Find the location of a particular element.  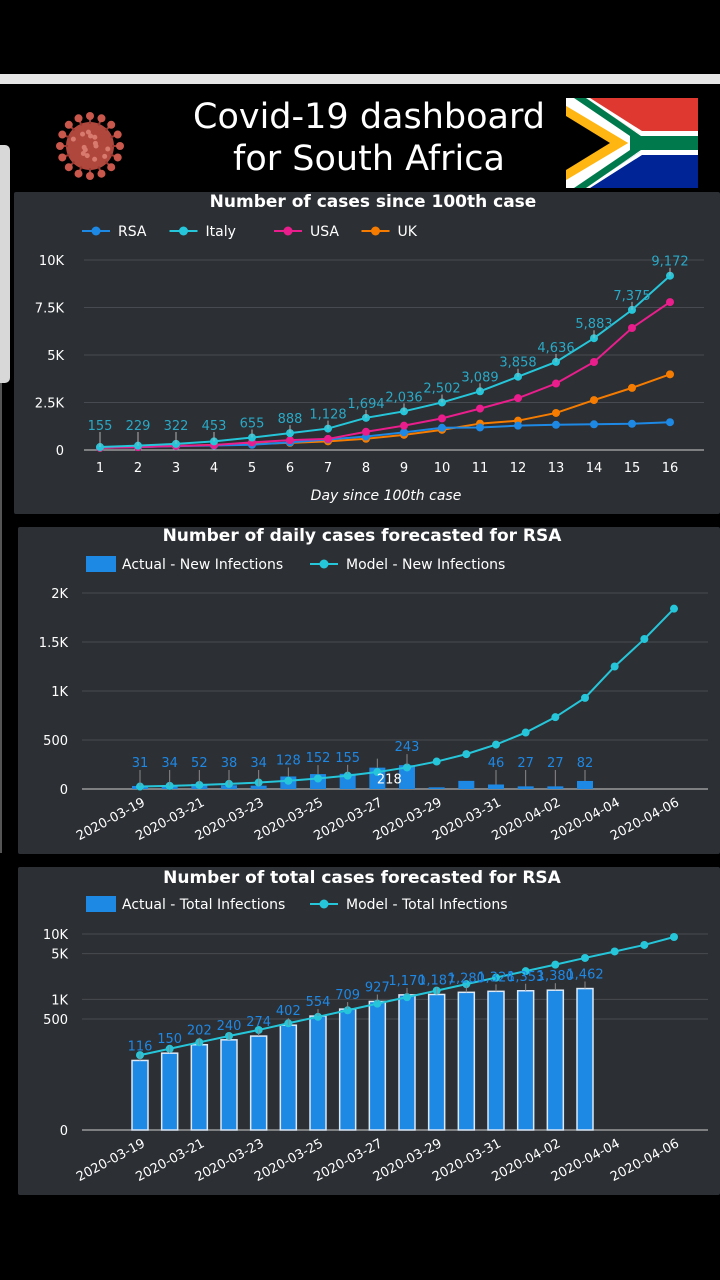

top-divider is located at coordinates (360, 79).